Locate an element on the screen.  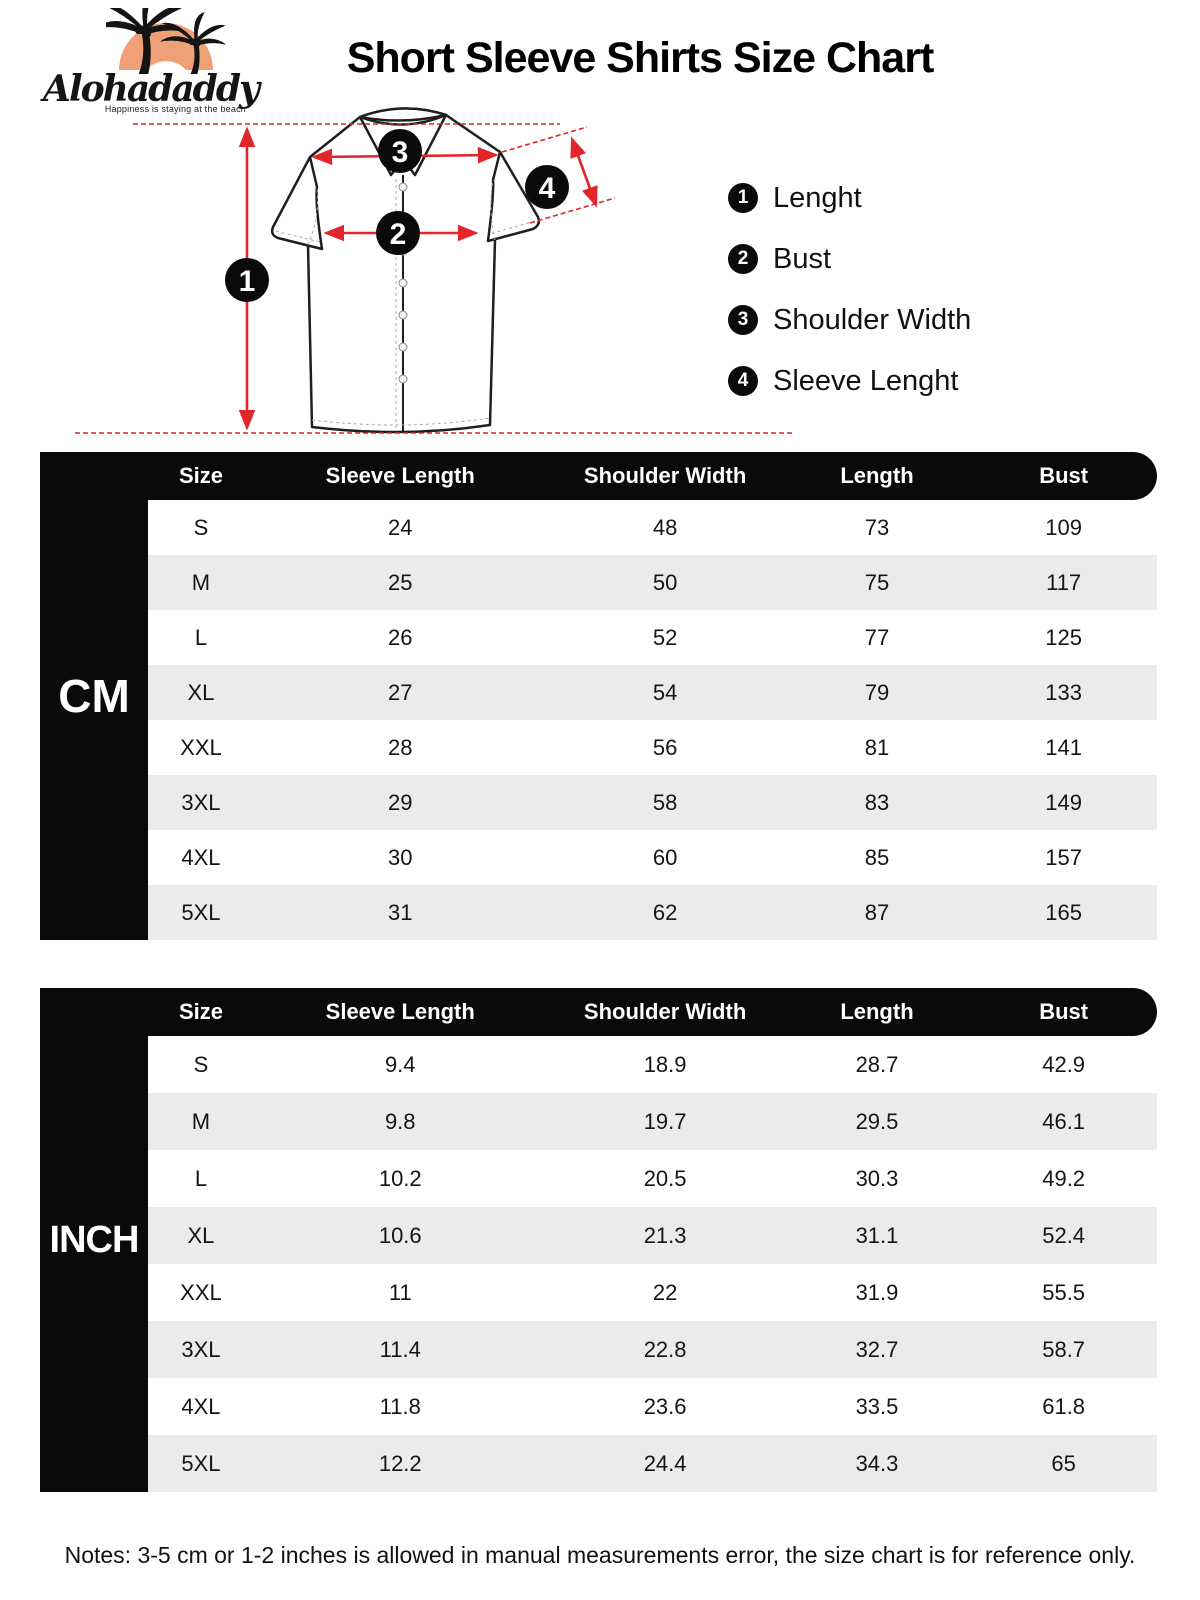
table-cell: 29.5 is located at coordinates (877, 1121).